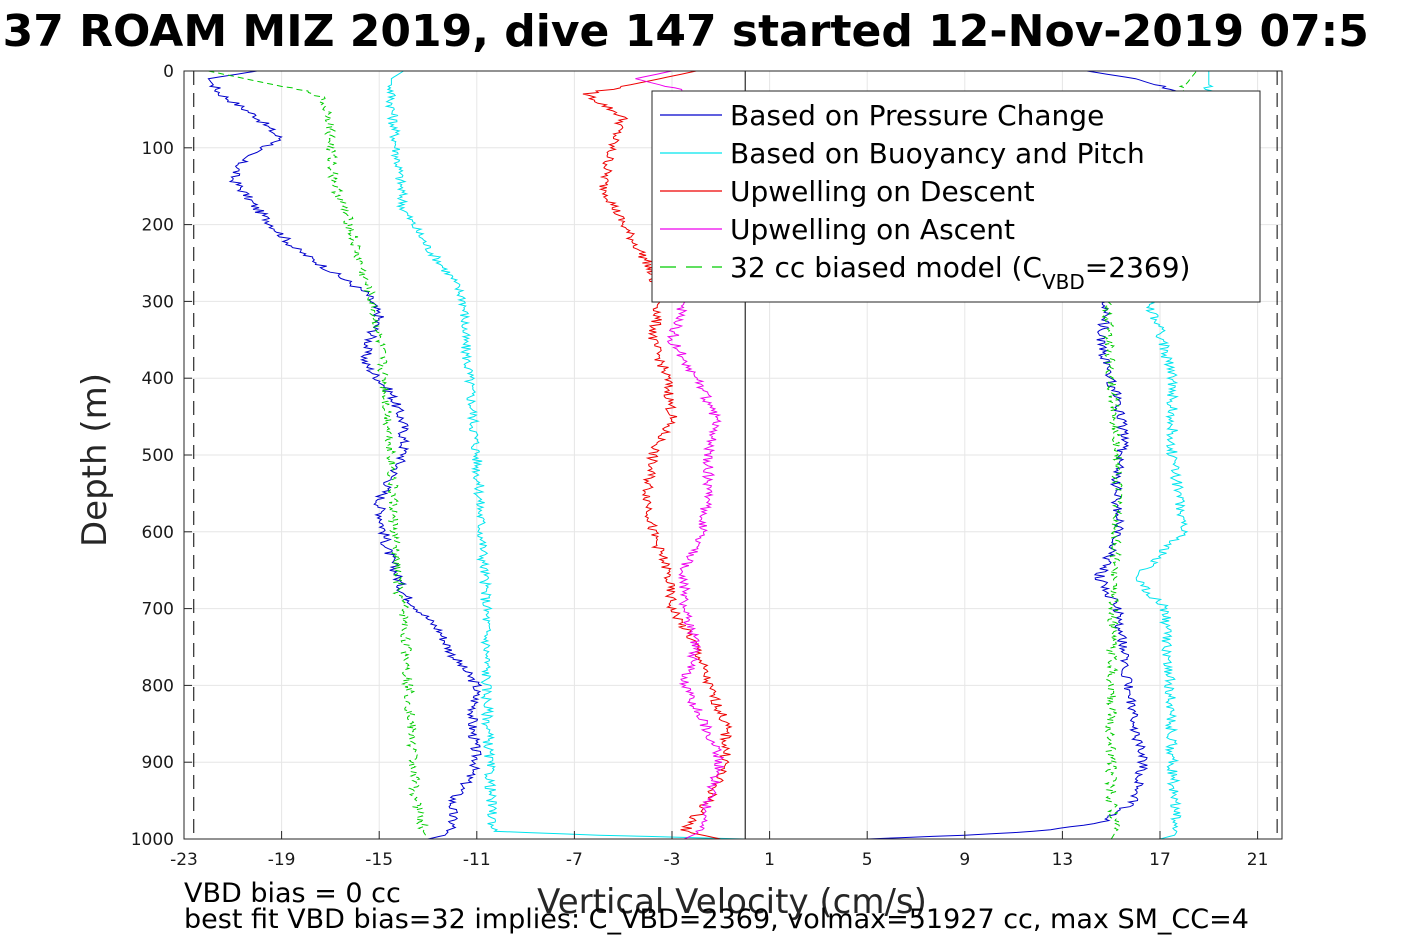 The image size is (1417, 945). What do you see at coordinates (1063, 860) in the screenshot?
I see `x-tick-label: 13` at bounding box center [1063, 860].